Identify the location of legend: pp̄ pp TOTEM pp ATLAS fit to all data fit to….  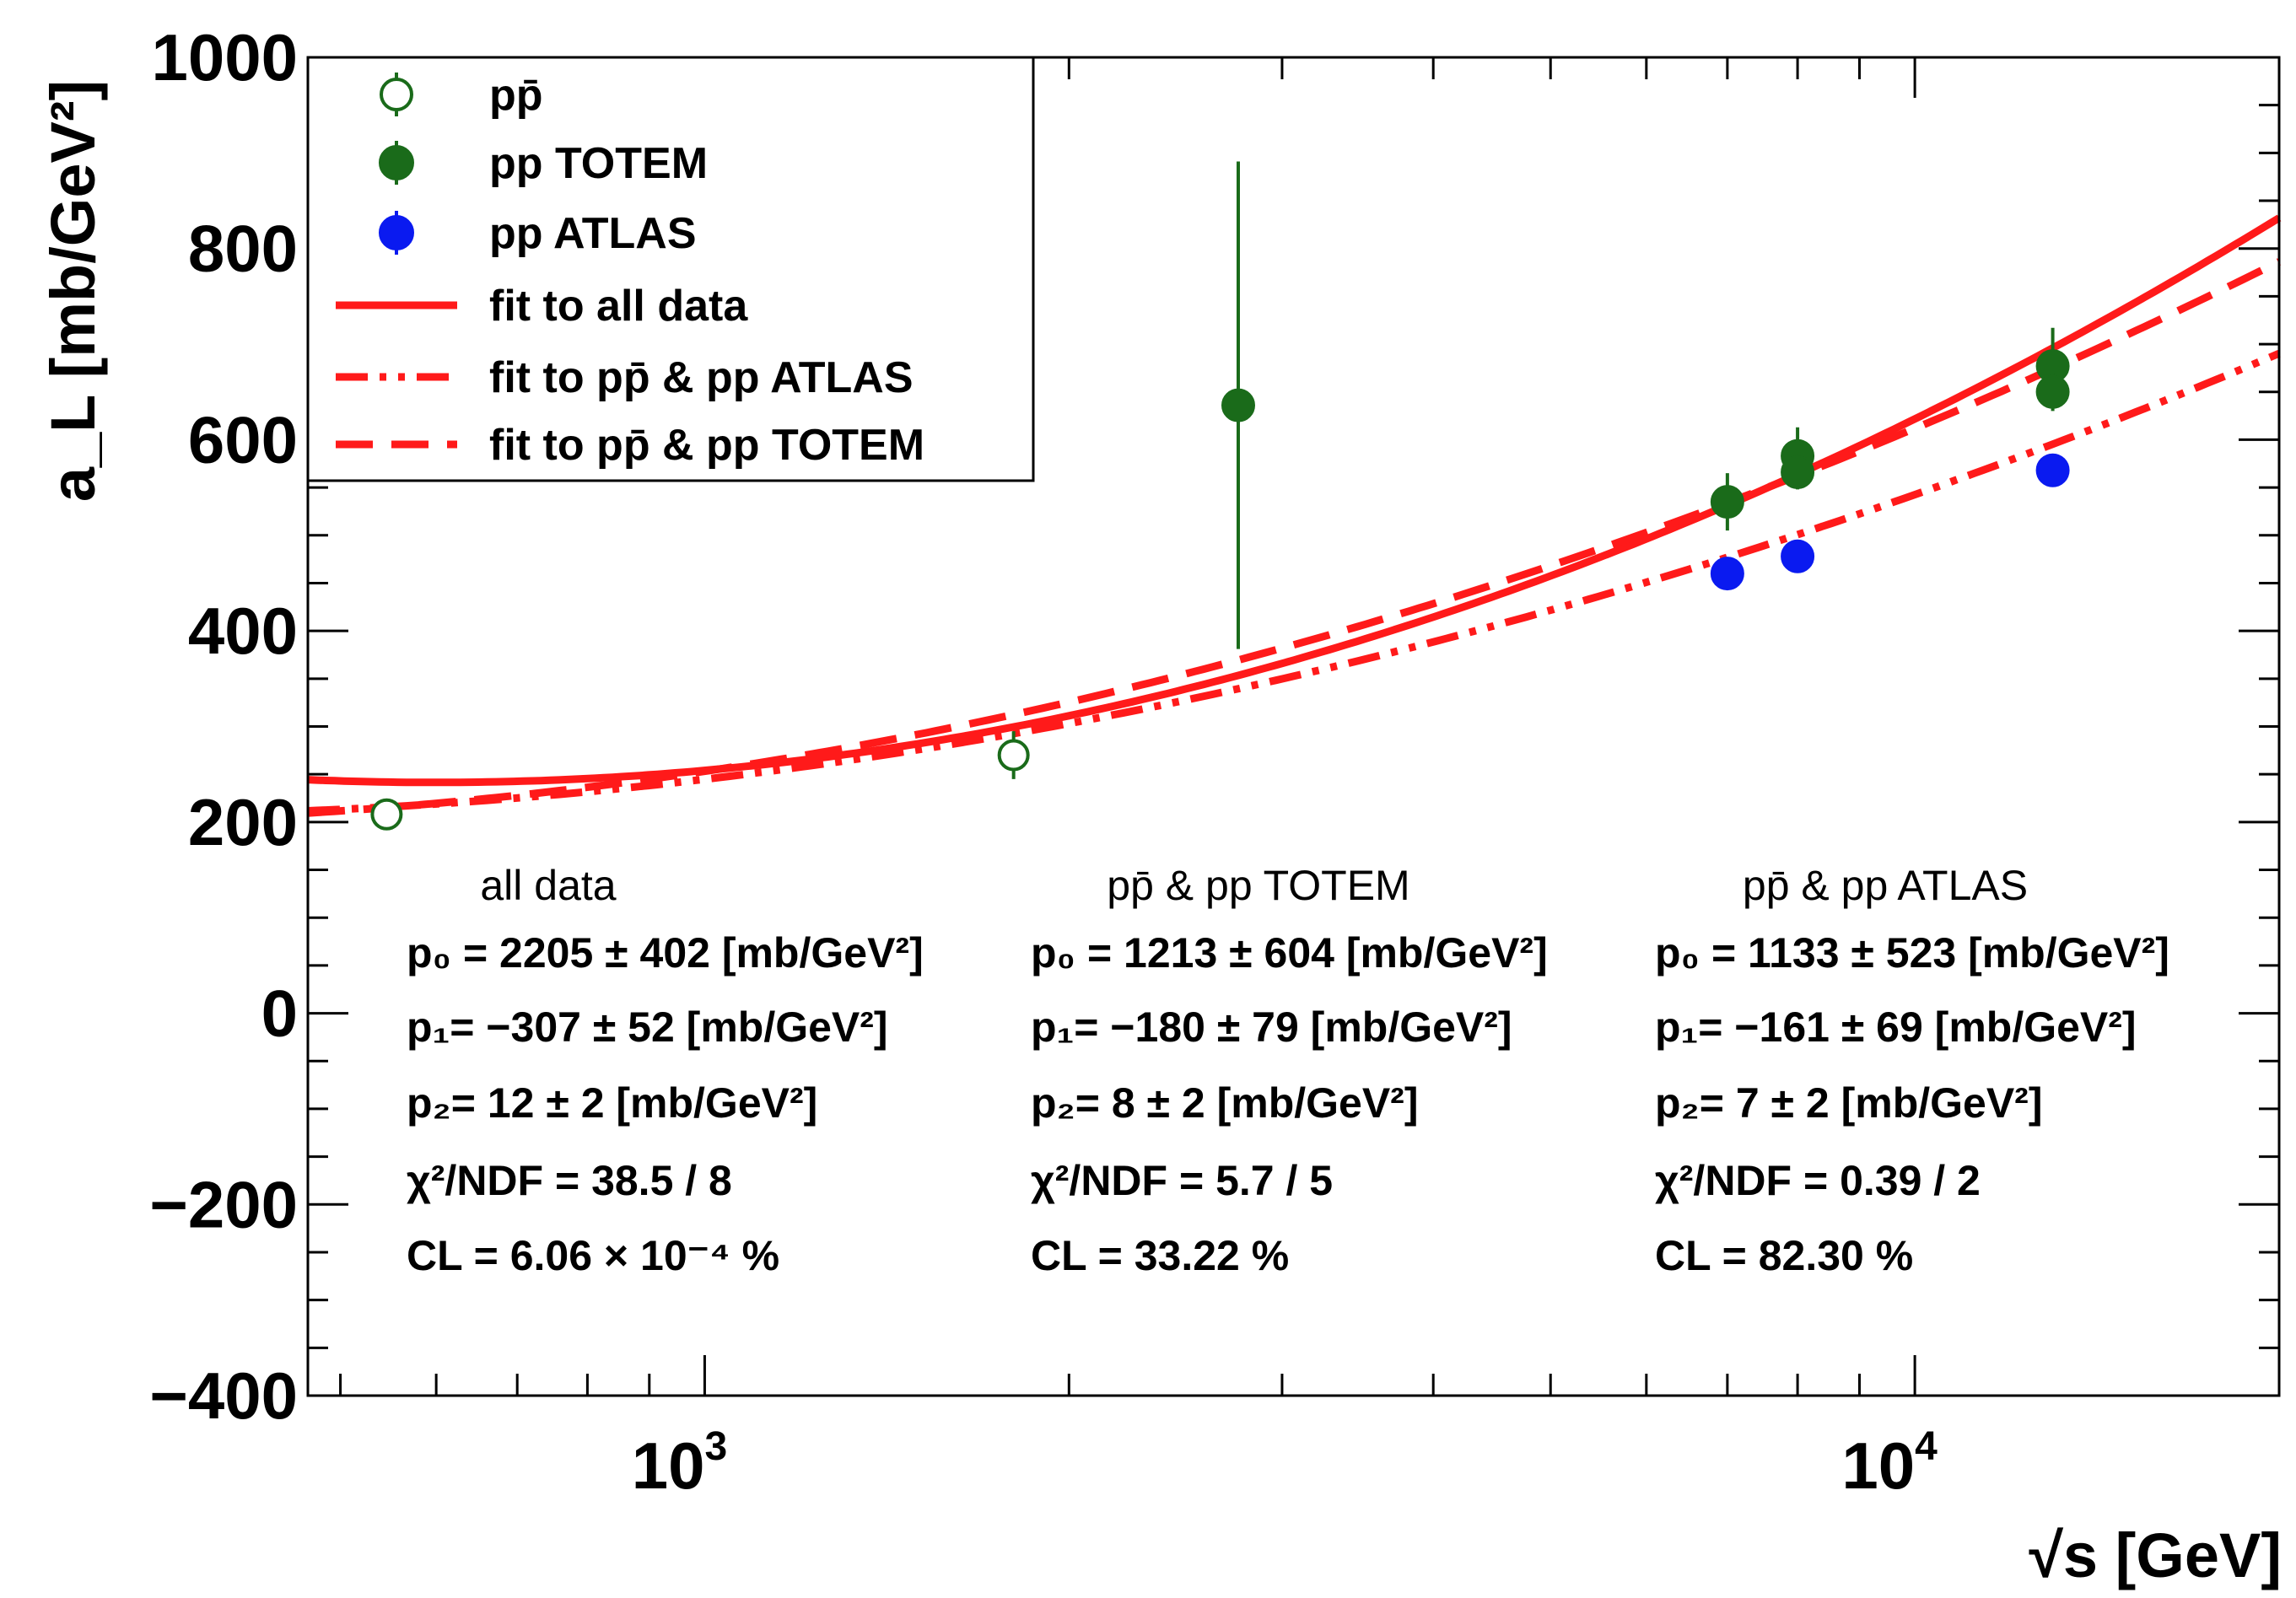
(670, 269).